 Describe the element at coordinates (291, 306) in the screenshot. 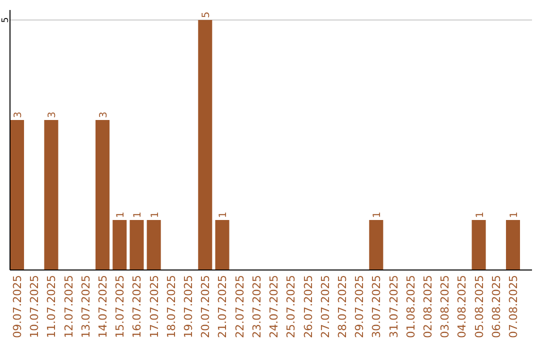

I see `x-tick-label: 25.07.2025` at that location.